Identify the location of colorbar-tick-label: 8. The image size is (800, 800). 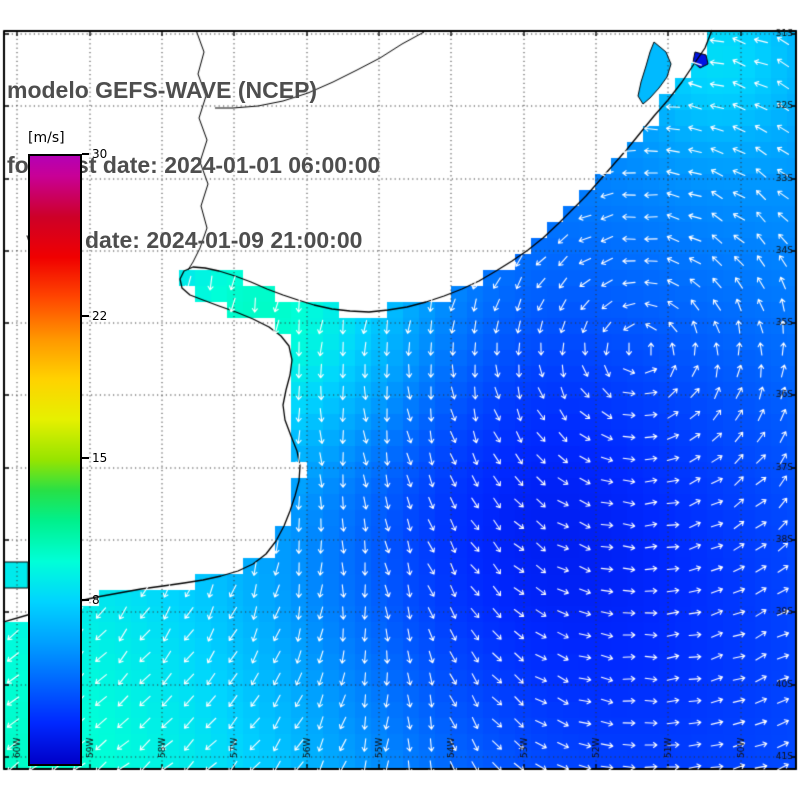
(96, 599).